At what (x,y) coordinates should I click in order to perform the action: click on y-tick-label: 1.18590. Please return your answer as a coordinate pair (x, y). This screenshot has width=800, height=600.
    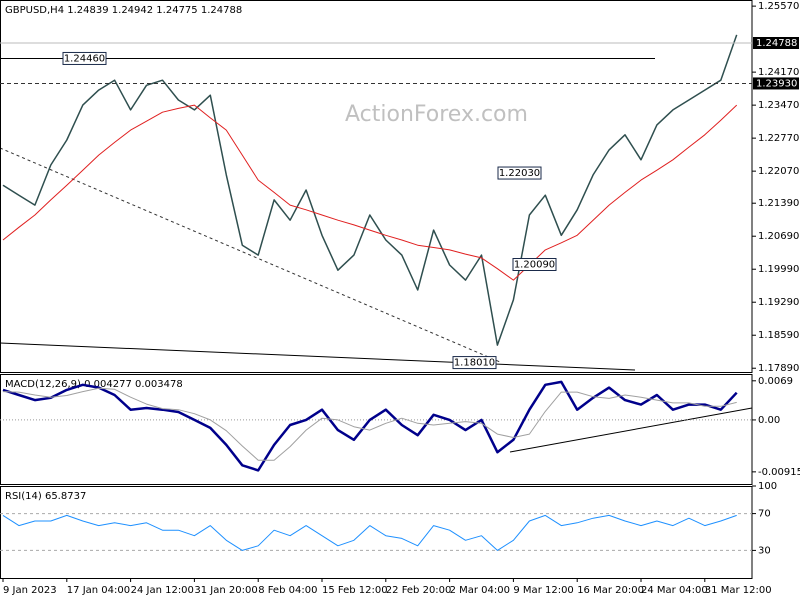
    Looking at the image, I should click on (778, 335).